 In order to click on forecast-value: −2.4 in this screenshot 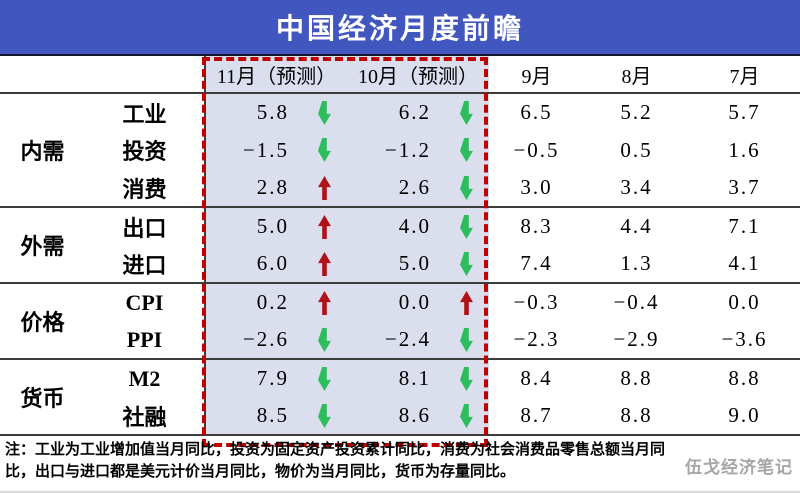, I will do `click(395, 340)`.